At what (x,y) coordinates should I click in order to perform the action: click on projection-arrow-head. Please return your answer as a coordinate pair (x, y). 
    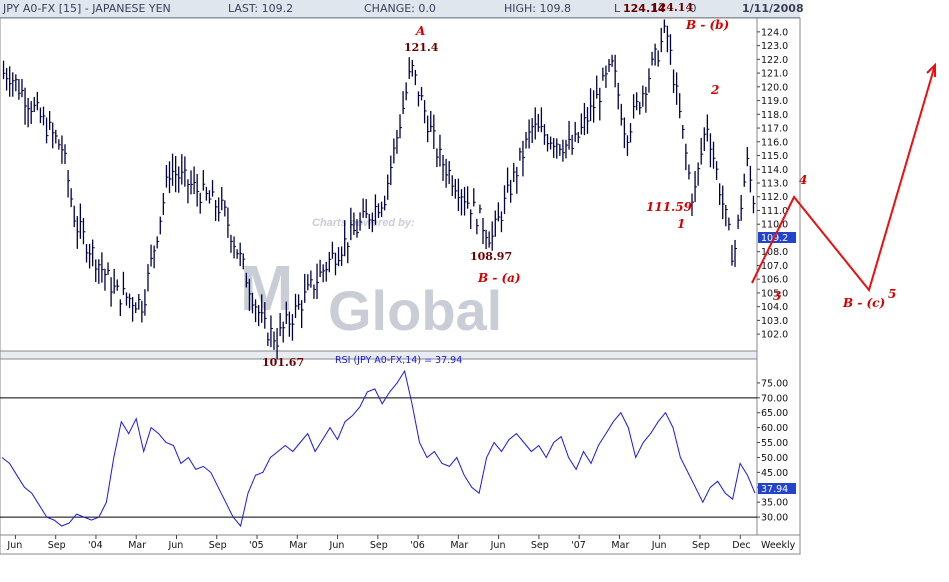
    Looking at the image, I should click on (931, 69).